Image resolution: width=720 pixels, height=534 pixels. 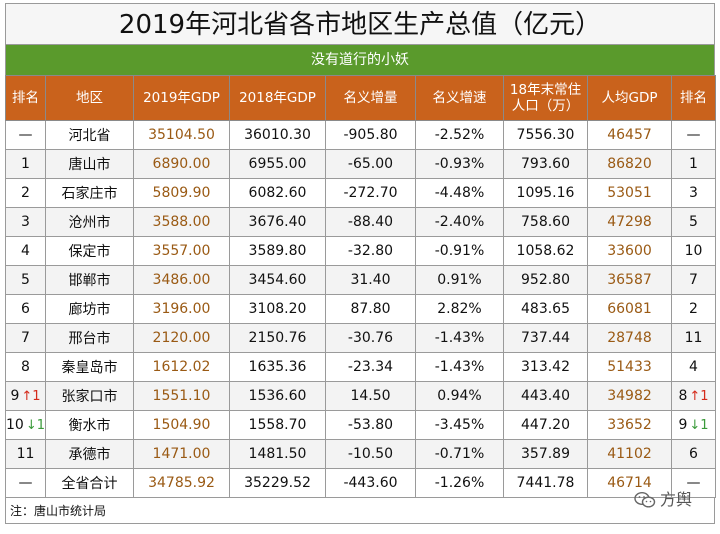 What do you see at coordinates (25, 338) in the screenshot?
I see `cell-rank: 7` at bounding box center [25, 338].